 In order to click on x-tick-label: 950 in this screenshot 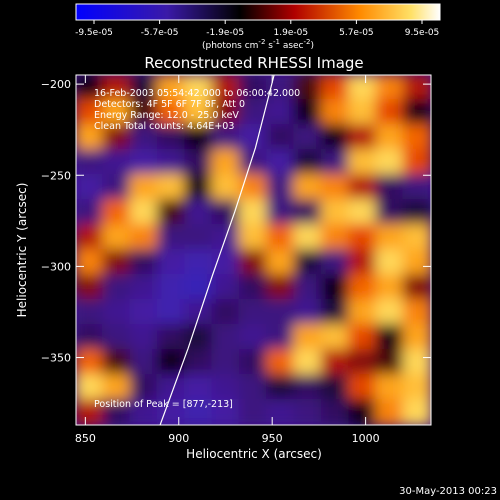, I will do `click(272, 438)`.